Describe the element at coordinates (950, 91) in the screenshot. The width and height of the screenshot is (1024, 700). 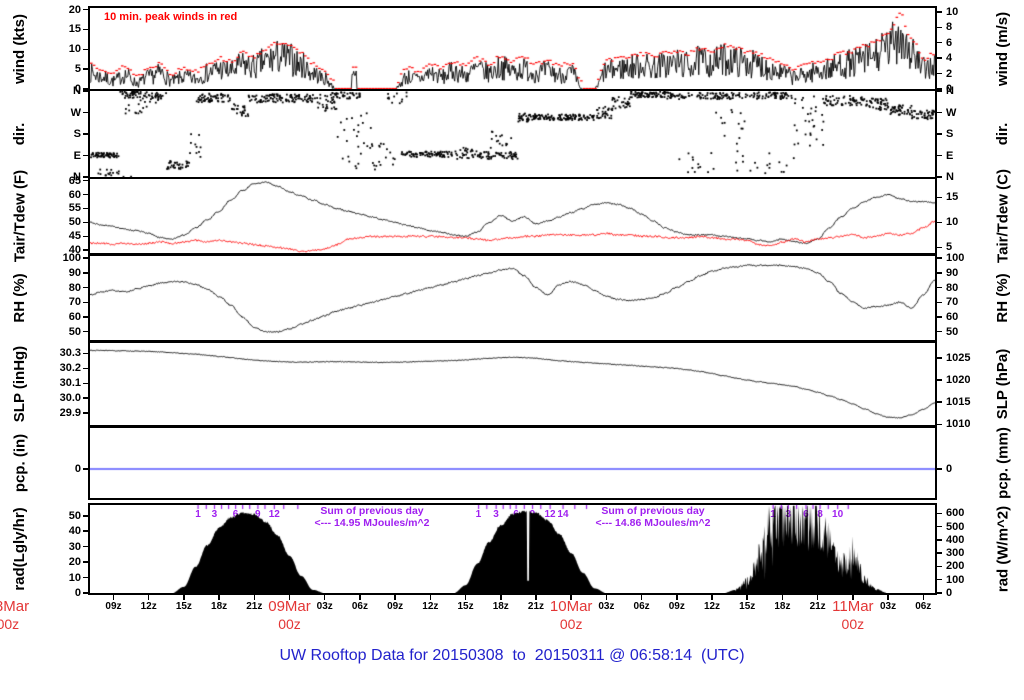
I see `tick-label-right: N` at that location.